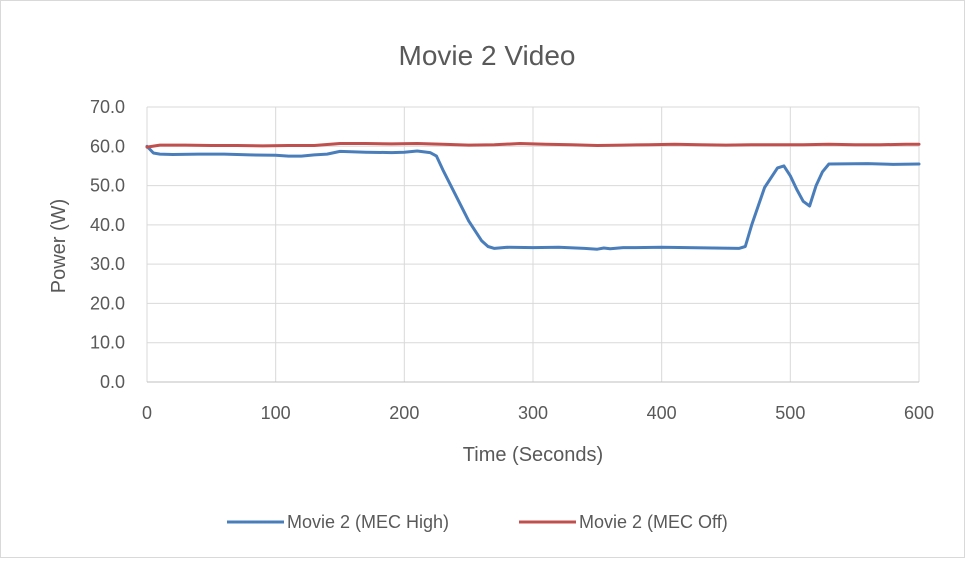 The image size is (965, 562). I want to click on legend-label: Movie 2 (MEC Off), so click(653, 522).